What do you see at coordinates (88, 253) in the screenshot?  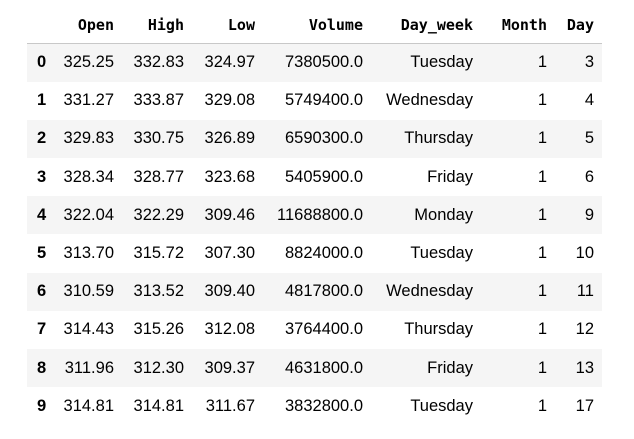 I see `cell-open: 313.70` at bounding box center [88, 253].